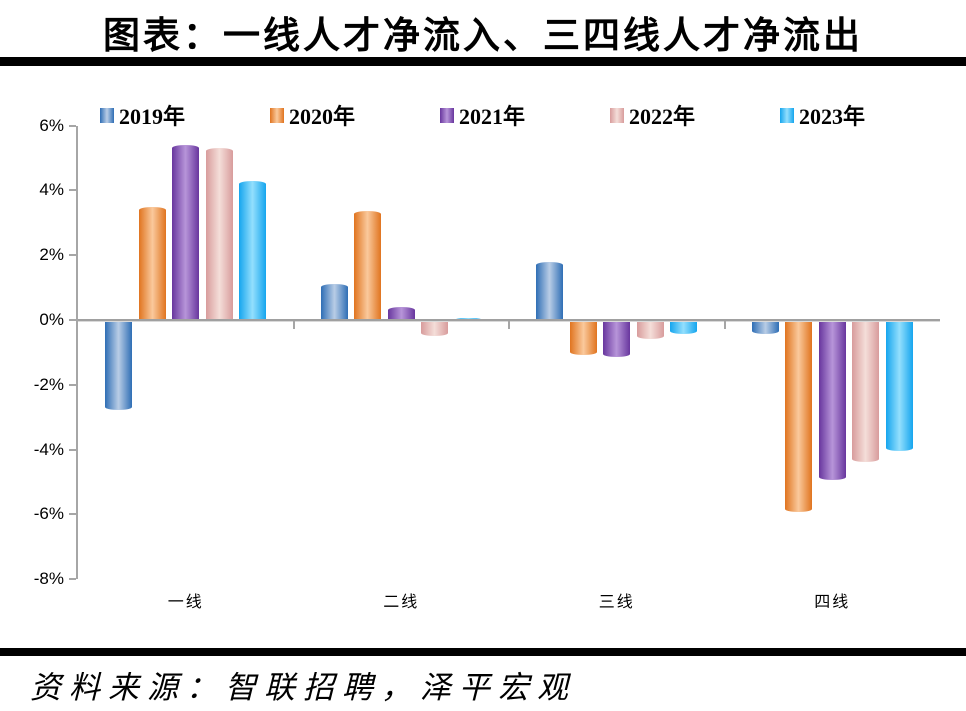 The image size is (966, 711). Describe the element at coordinates (401, 313) in the screenshot. I see `bar-2021年-二线` at that location.